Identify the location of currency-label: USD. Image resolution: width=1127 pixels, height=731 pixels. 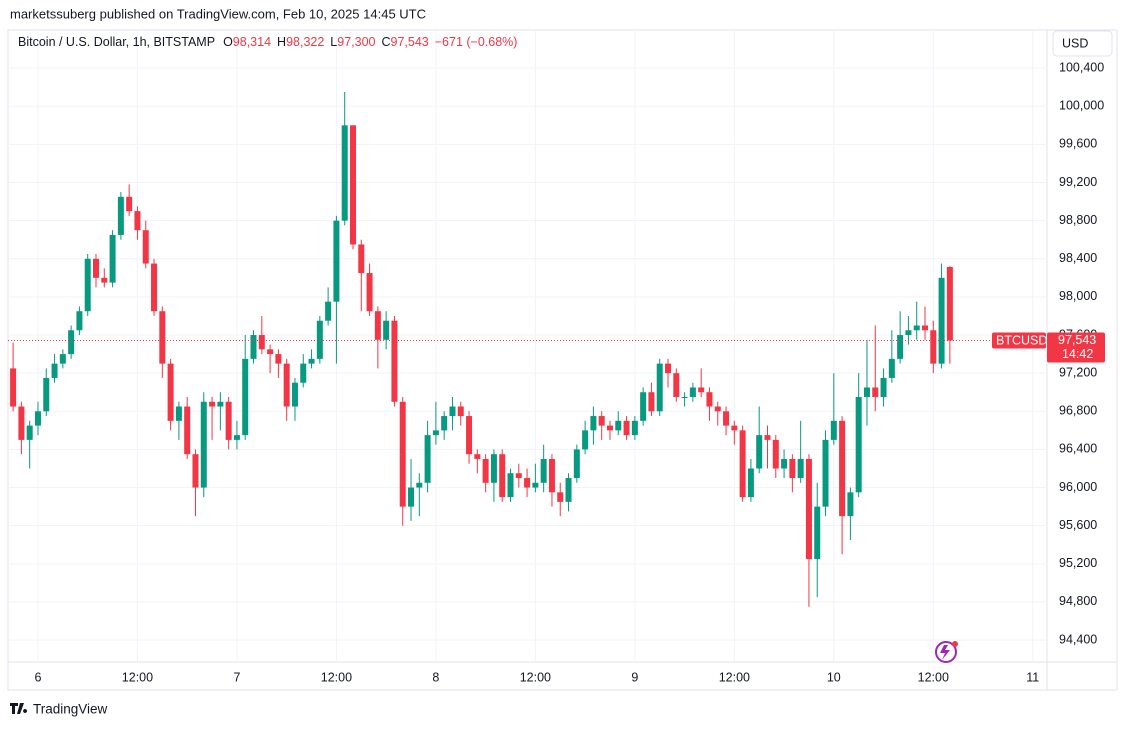
(1075, 43).